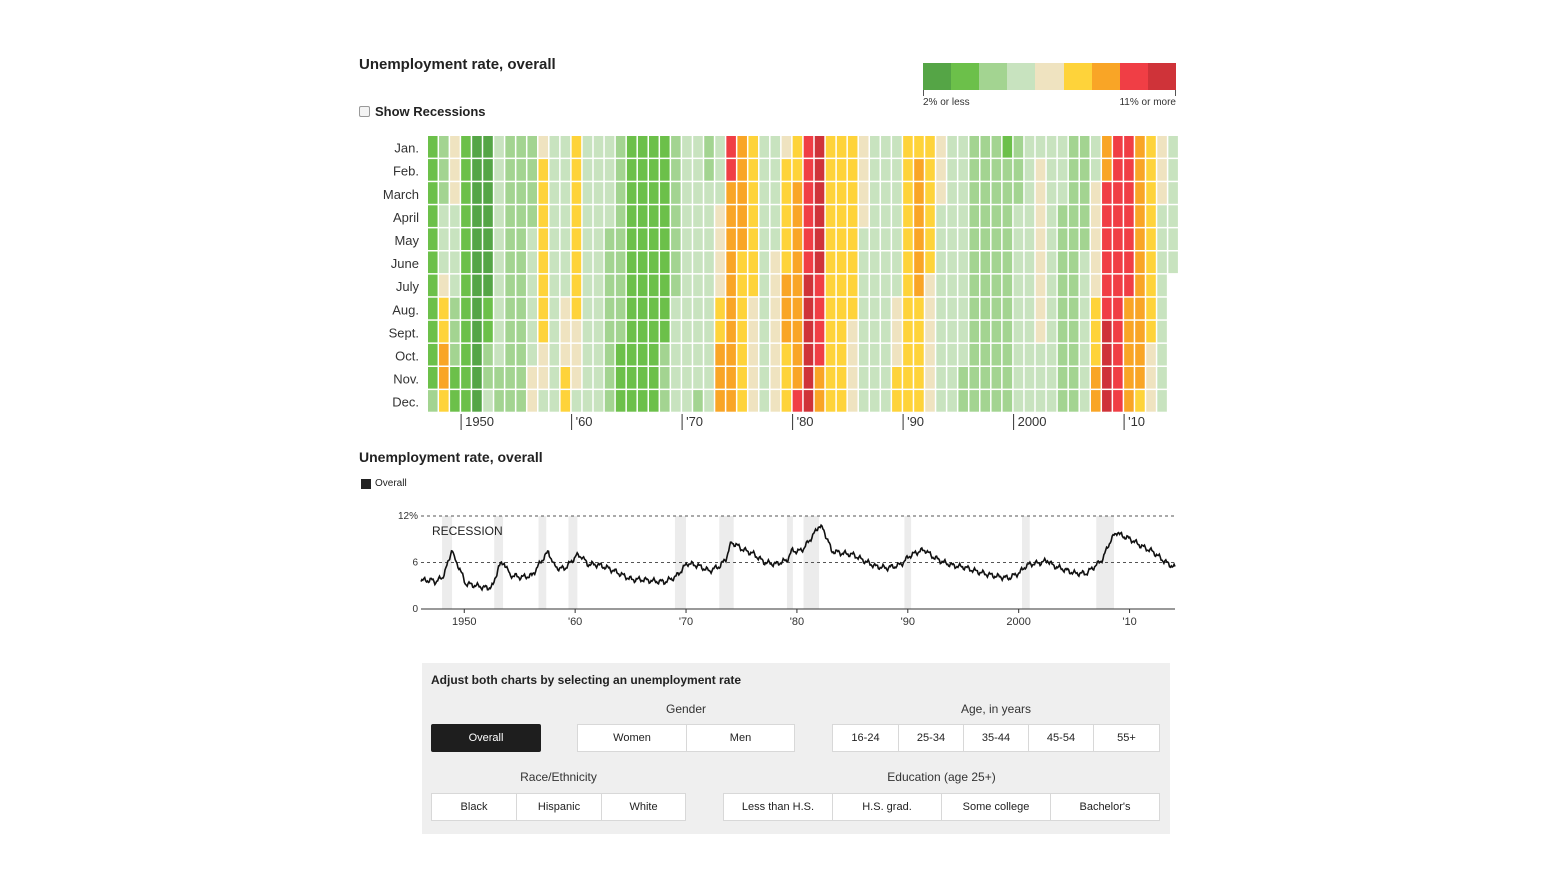  Describe the element at coordinates (740, 738) in the screenshot. I see `men-button: Men` at that location.